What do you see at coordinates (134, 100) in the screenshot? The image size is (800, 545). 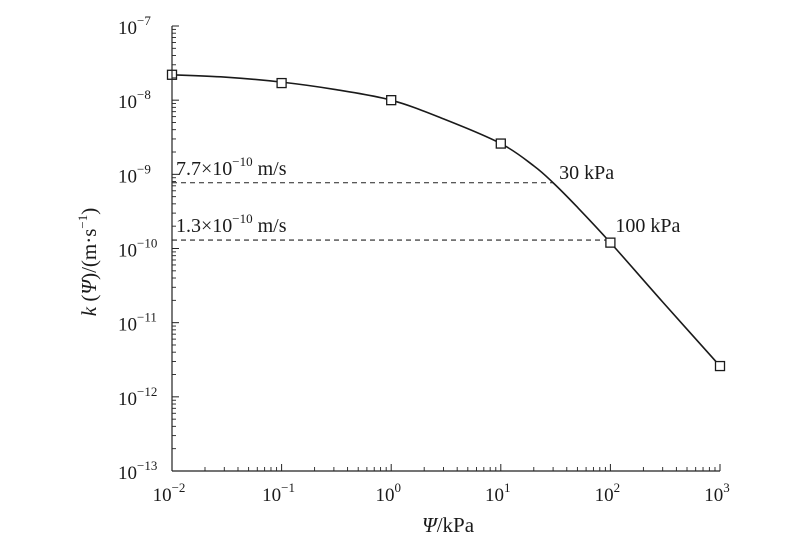 I see `y-tick-label: 10⁻⁸` at bounding box center [134, 100].